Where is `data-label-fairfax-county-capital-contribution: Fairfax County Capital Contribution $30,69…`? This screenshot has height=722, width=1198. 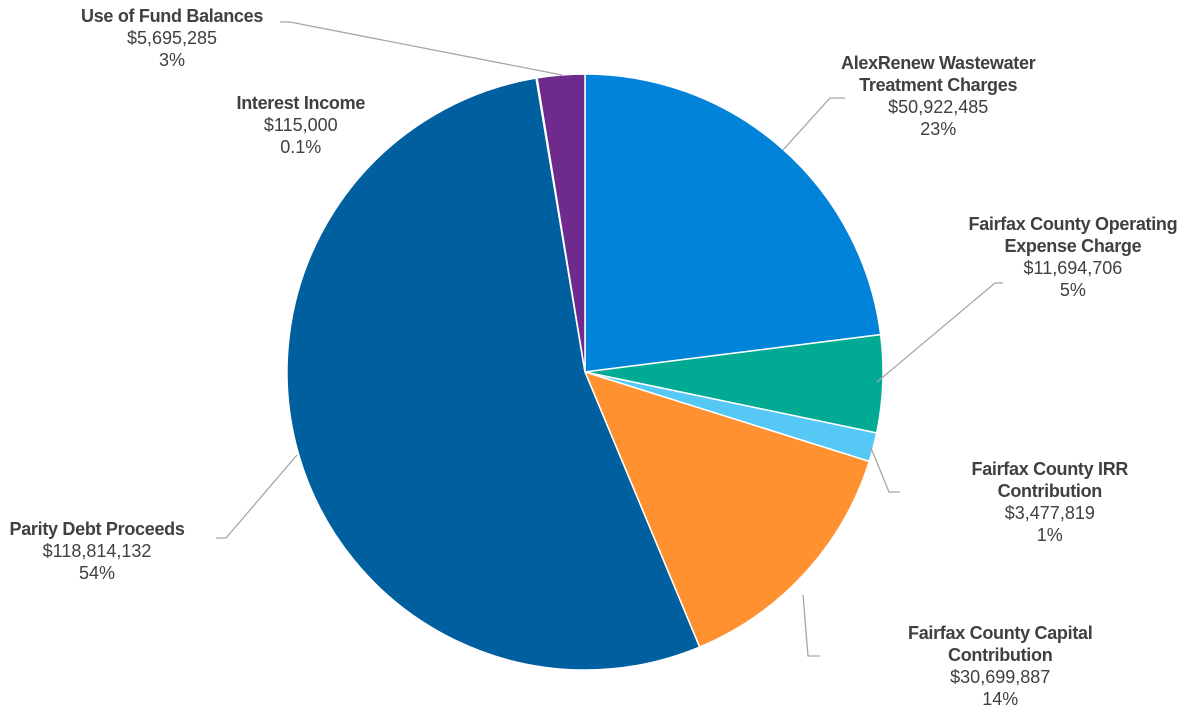
data-label-fairfax-county-capital-contribution: Fairfax County Capital Contribution $30,69… is located at coordinates (1000, 666).